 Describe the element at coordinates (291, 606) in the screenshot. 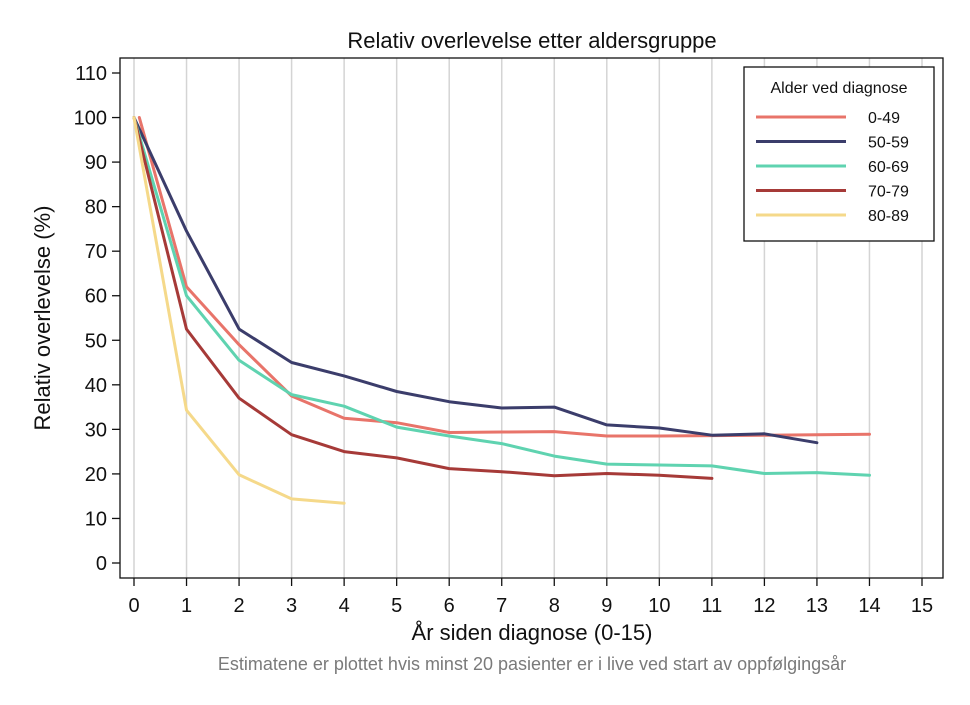

I see `x-tick-label-3: 3` at that location.